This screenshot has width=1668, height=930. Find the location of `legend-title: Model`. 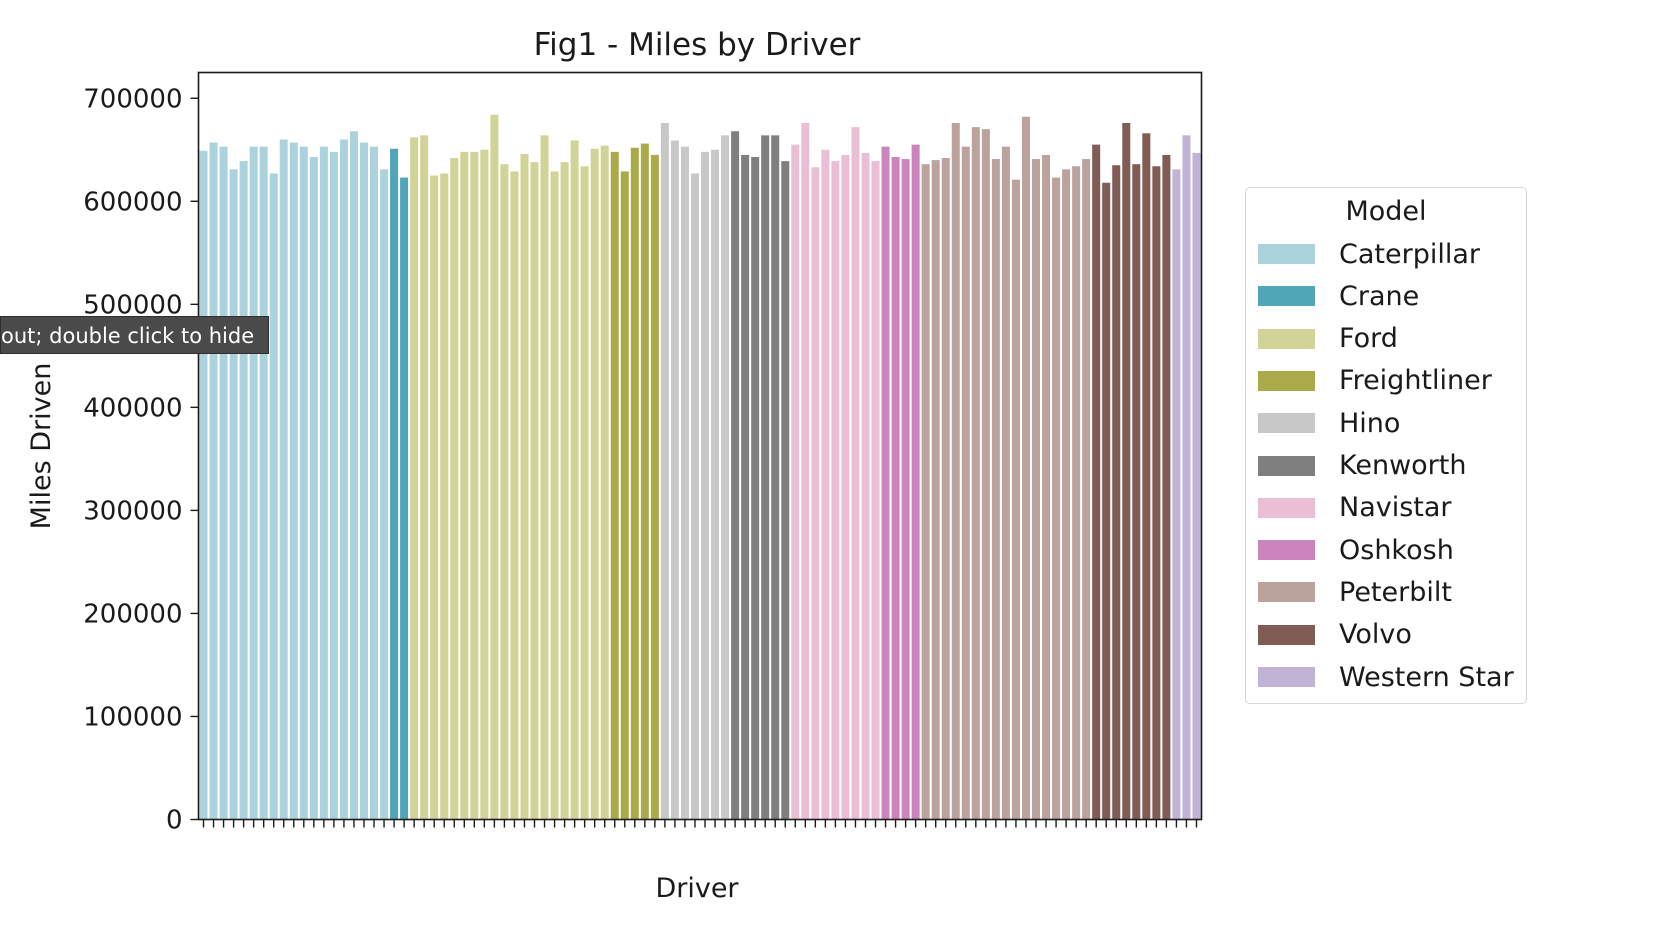

legend-title: Model is located at coordinates (1386, 211).